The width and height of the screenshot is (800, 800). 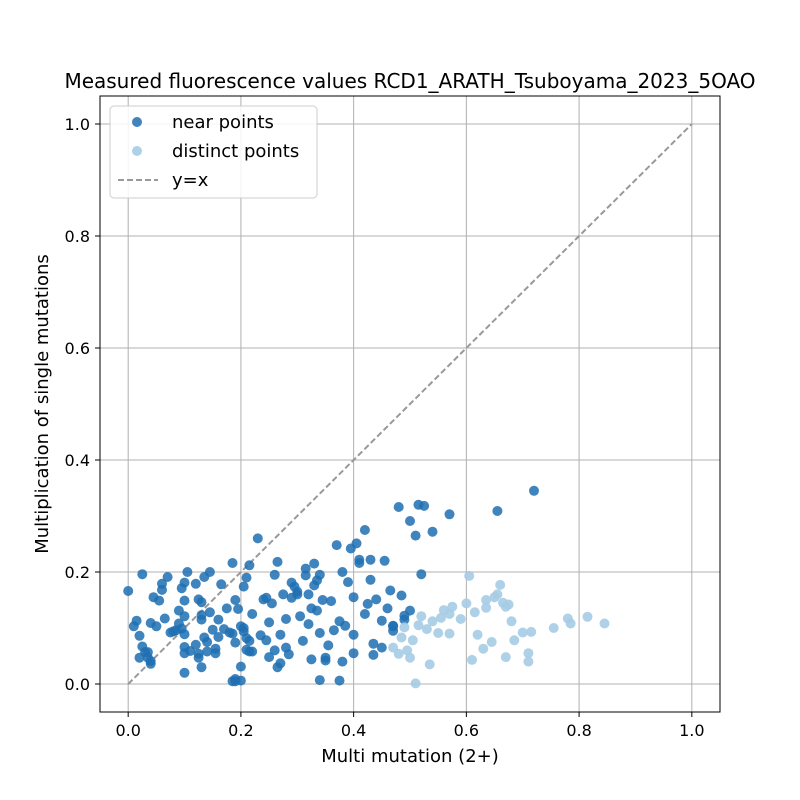 What do you see at coordinates (77, 572) in the screenshot?
I see `y-tick-label: 0.2` at bounding box center [77, 572].